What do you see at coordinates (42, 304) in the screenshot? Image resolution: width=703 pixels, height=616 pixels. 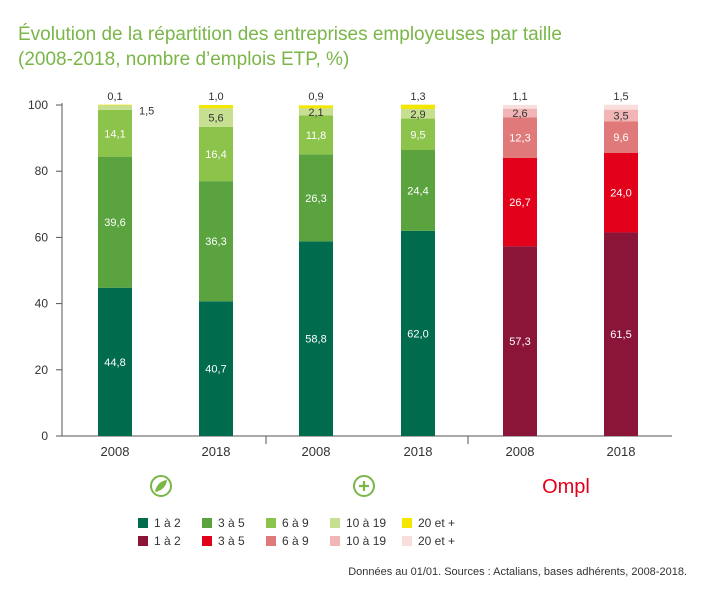 I see `y-tick-label: 40` at bounding box center [42, 304].